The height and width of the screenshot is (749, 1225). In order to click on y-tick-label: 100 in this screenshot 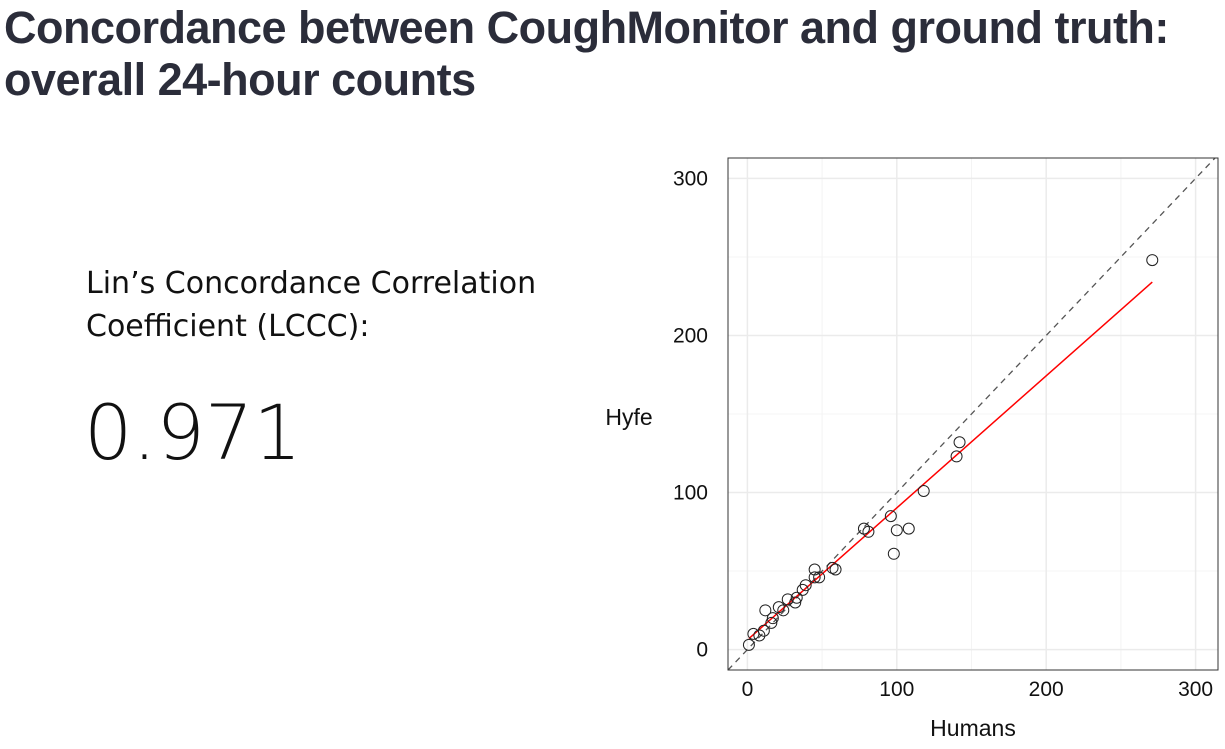, I will do `click(690, 493)`.